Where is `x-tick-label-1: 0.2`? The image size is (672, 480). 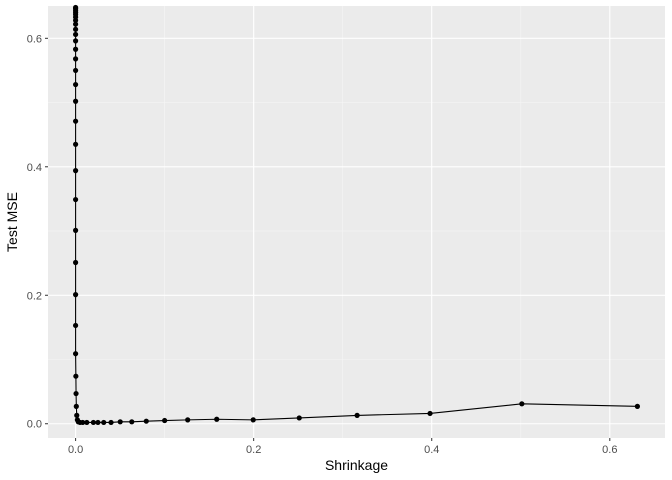
x-tick-label-1: 0.2 is located at coordinates (253, 450).